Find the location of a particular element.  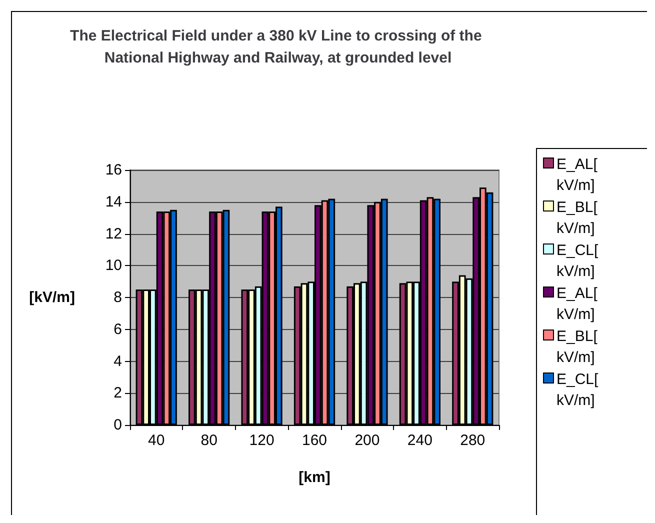

x-tick-label: 160 is located at coordinates (315, 440).